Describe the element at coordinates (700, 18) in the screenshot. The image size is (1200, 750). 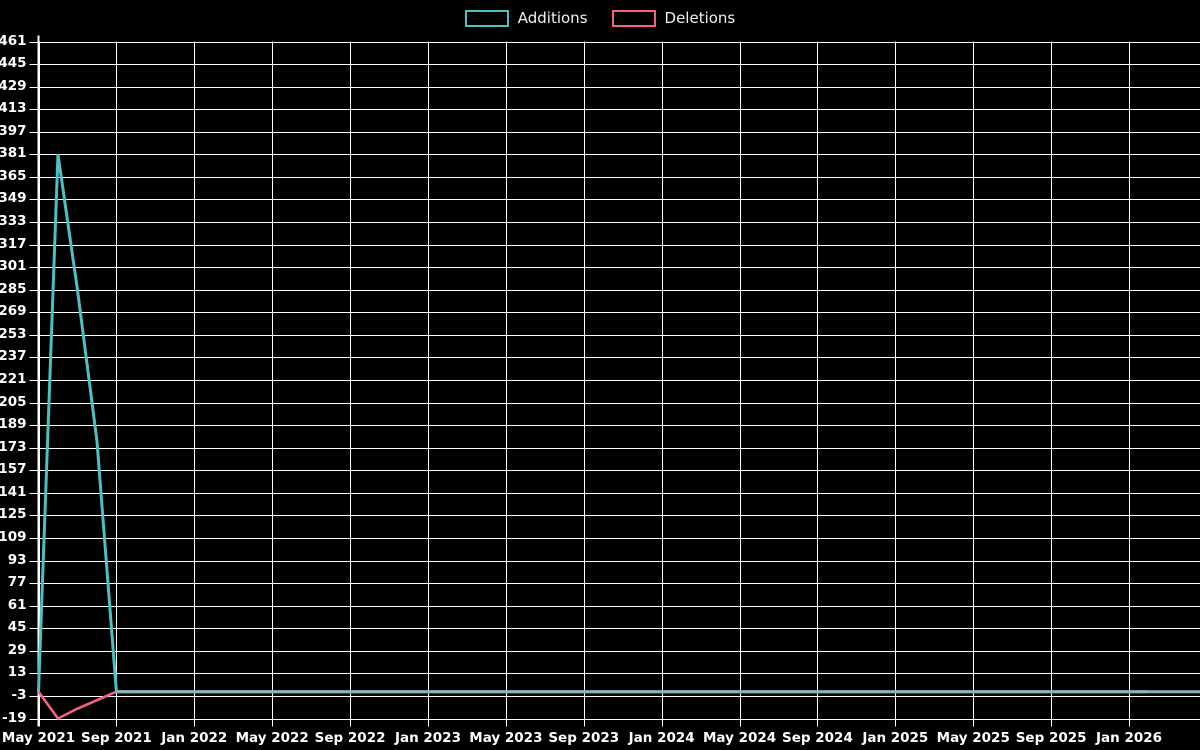
I see `legend-label-deletions: Deletions` at that location.